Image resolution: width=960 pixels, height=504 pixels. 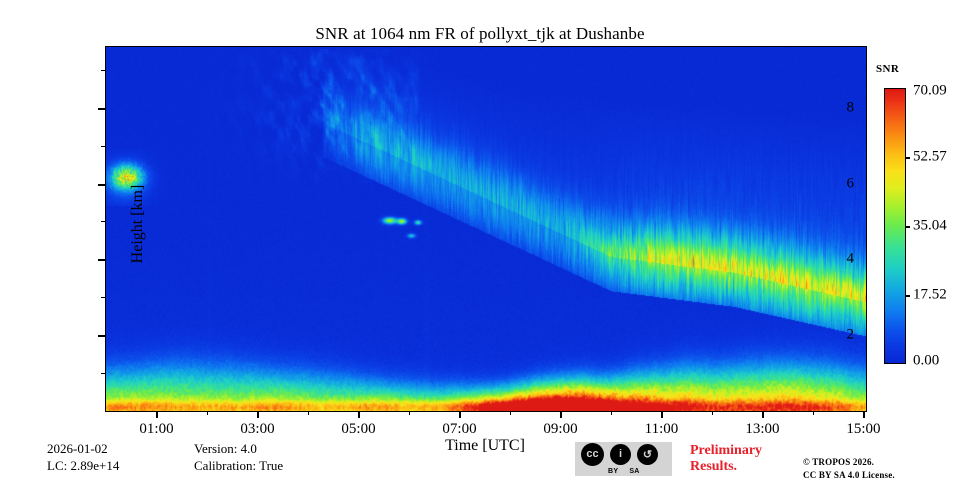 I want to click on colorbar-canvas, so click(x=895, y=226).